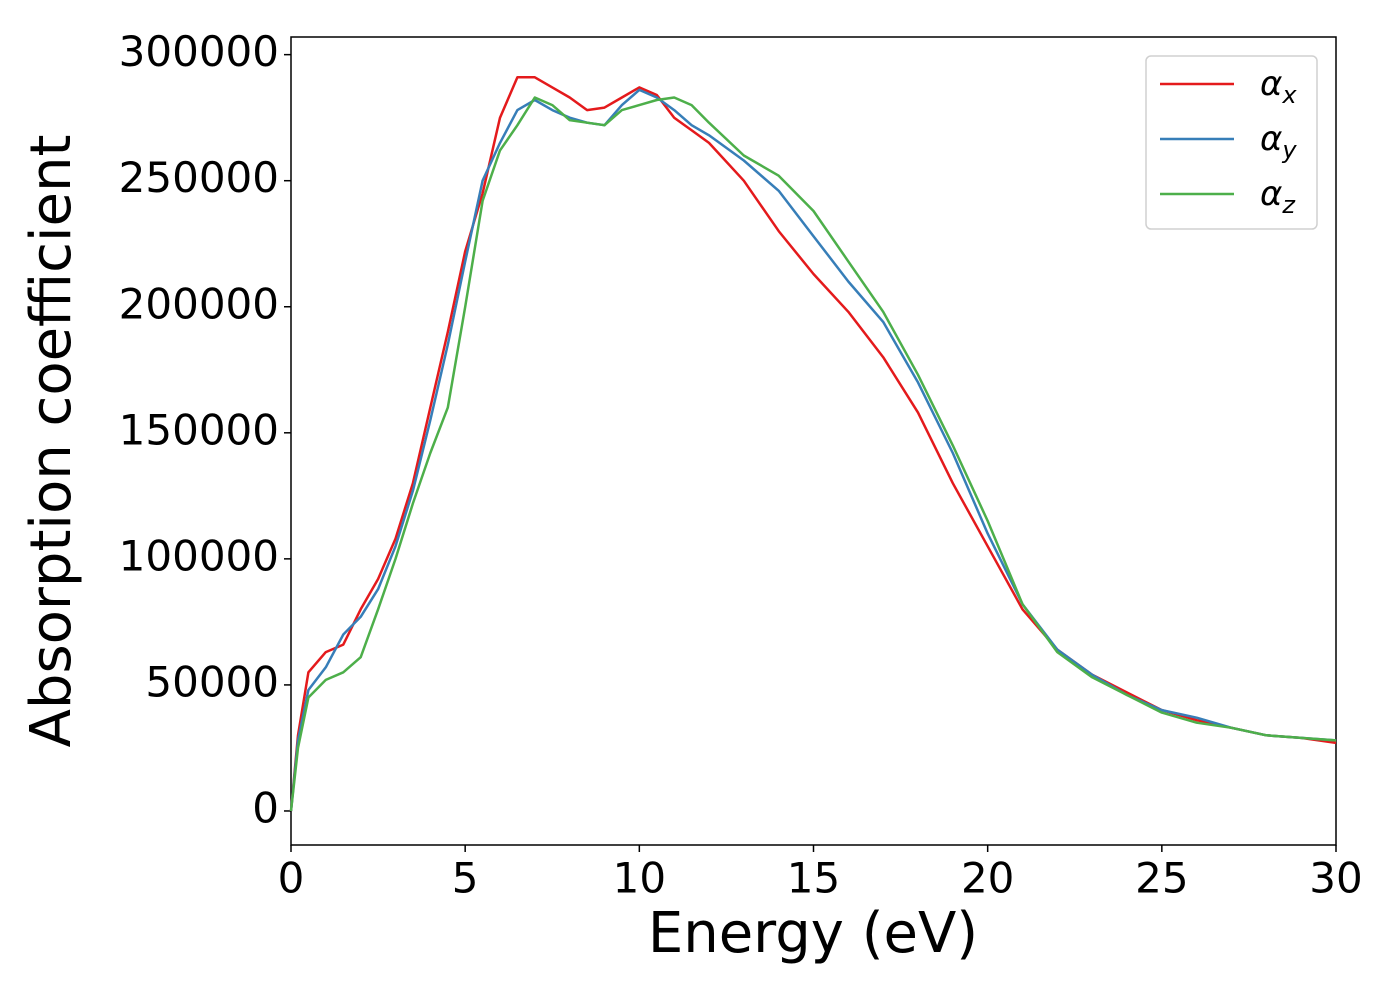  I want to click on x-tick-label: 10, so click(639, 878).